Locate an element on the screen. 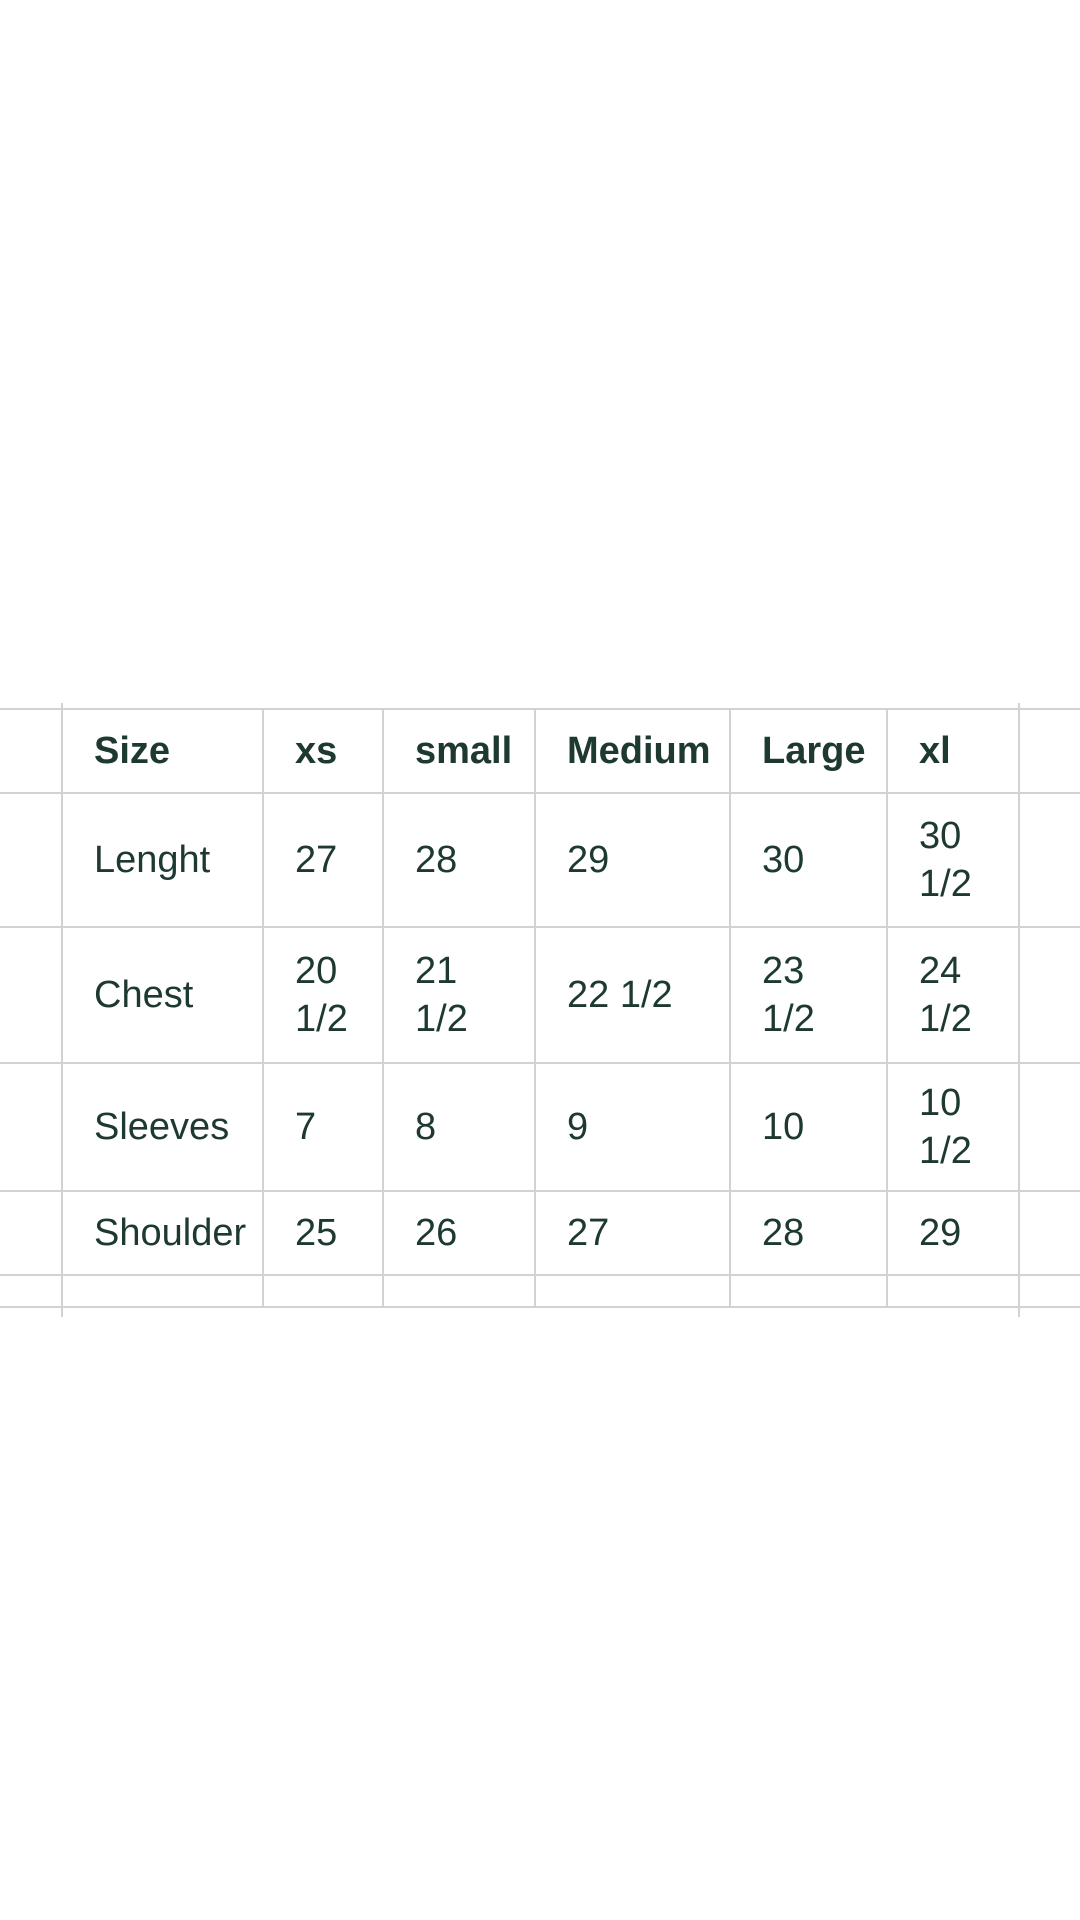 The image size is (1080, 1920). column-header-xl: xl is located at coordinates (953, 751).